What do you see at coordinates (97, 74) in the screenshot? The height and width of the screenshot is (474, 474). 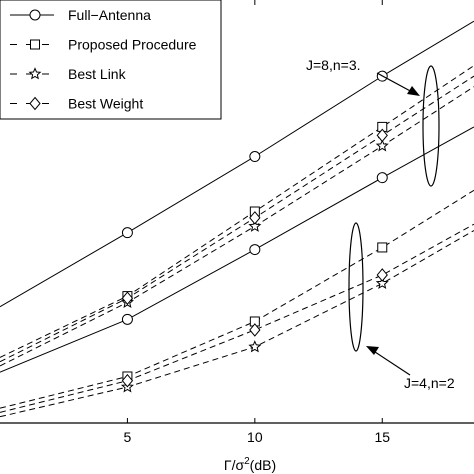 I see `legend-label: Best Link` at bounding box center [97, 74].